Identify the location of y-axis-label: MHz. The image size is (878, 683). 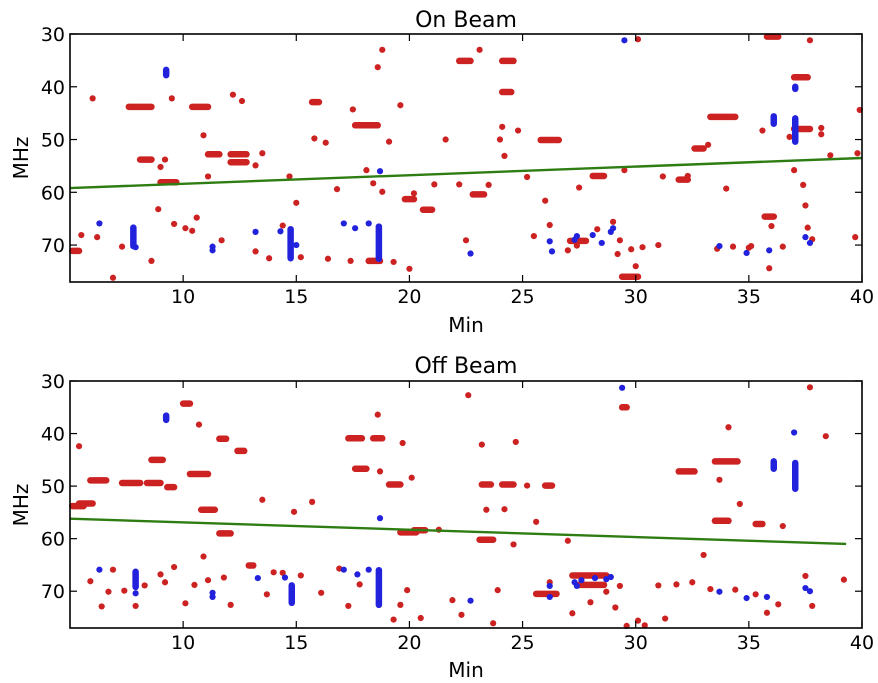
(21, 505).